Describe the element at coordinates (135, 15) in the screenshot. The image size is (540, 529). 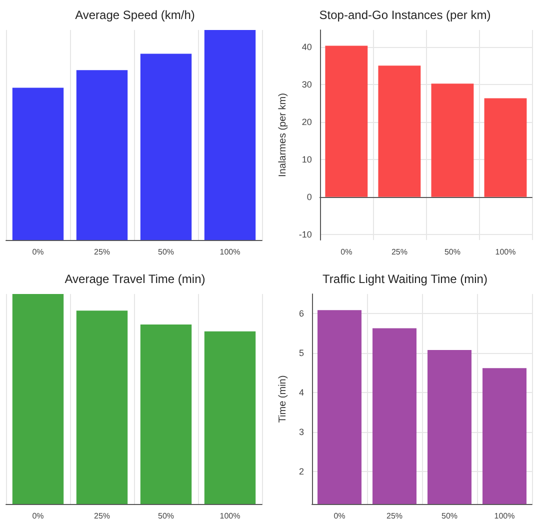
I see `chart-title: Average Speed (km/h)` at that location.